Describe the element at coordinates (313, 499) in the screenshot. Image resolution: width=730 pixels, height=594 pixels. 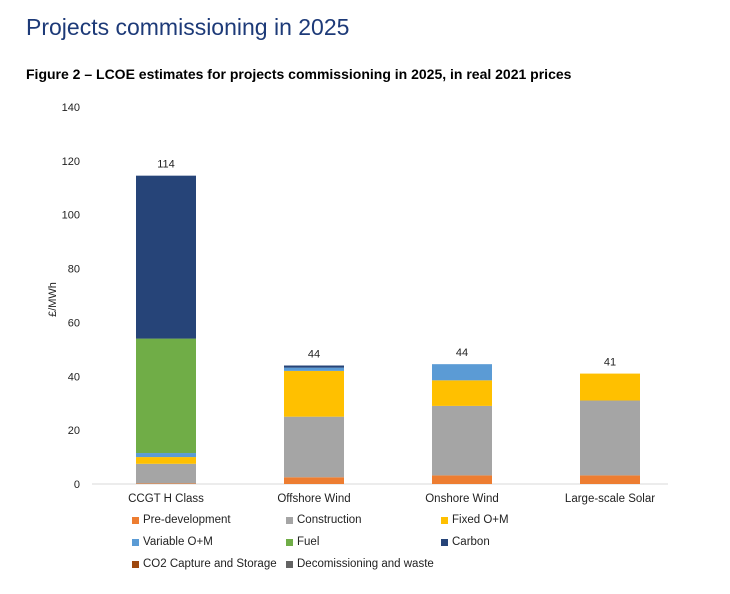
I see `x-tick-label: Offshore Wind` at that location.